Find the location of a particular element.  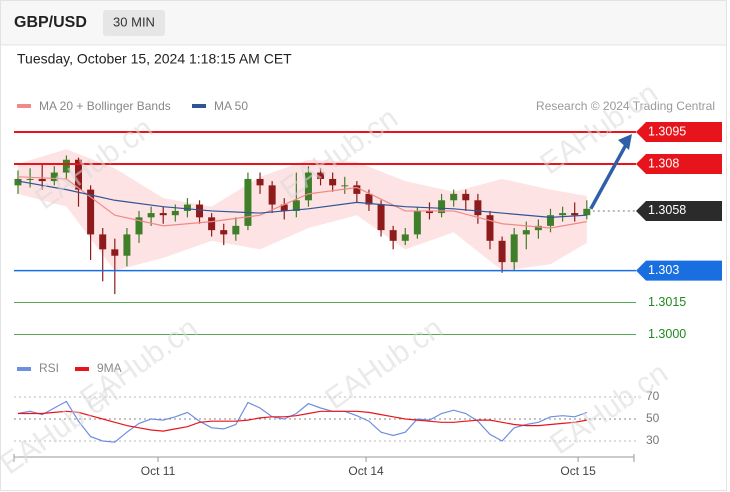

legend-label: MA 50 is located at coordinates (231, 106).